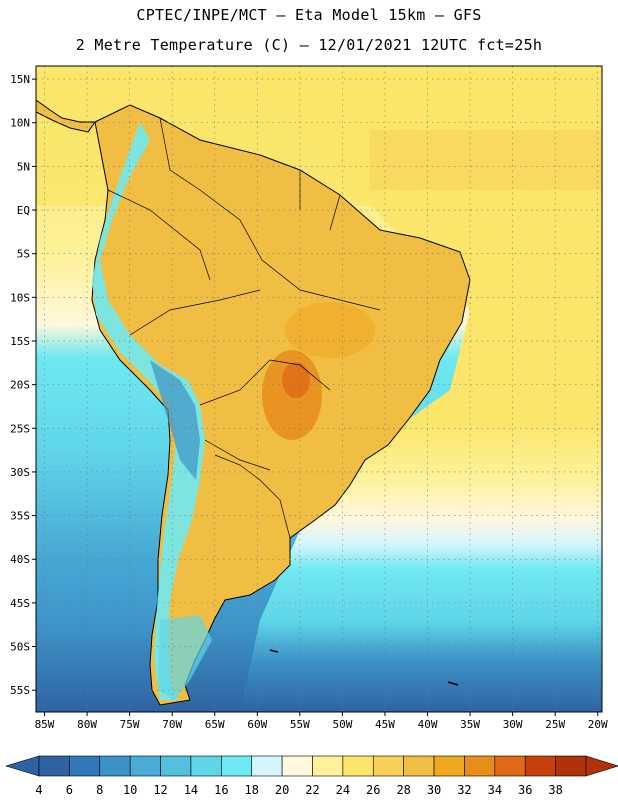 Image resolution: width=618 pixels, height=800 pixels. What do you see at coordinates (453, 683) in the screenshot?
I see `south-georgia` at bounding box center [453, 683].